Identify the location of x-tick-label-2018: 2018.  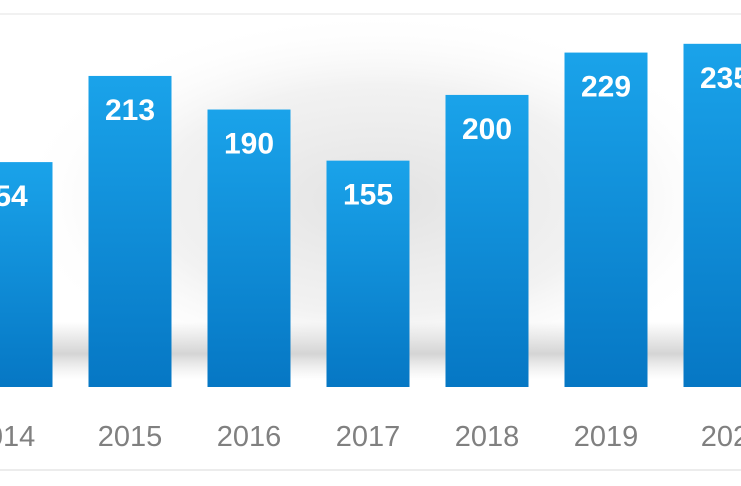
(487, 437).